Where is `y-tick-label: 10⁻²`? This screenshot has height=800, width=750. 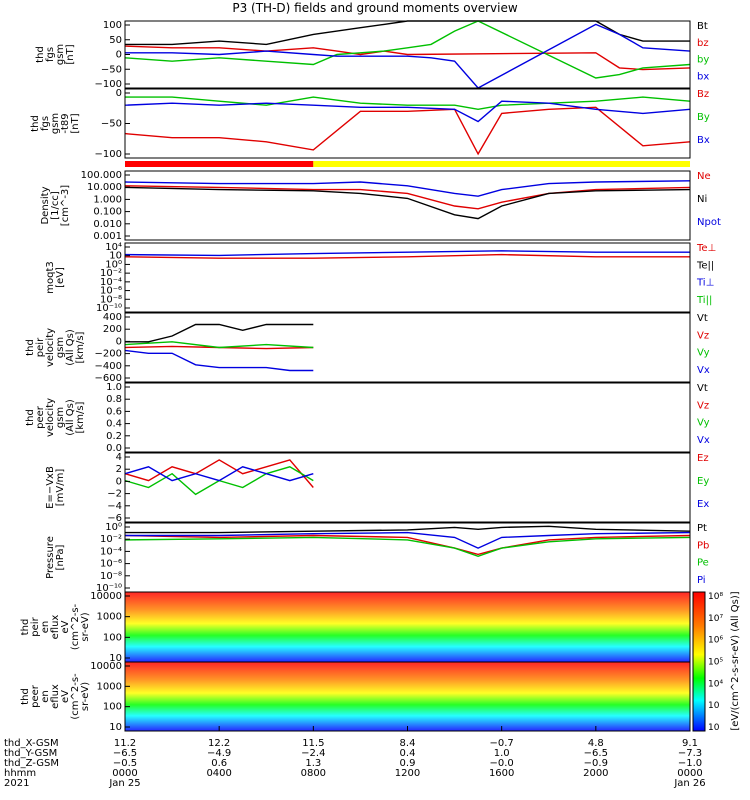 y-tick-label: 10⁻² is located at coordinates (111, 539).